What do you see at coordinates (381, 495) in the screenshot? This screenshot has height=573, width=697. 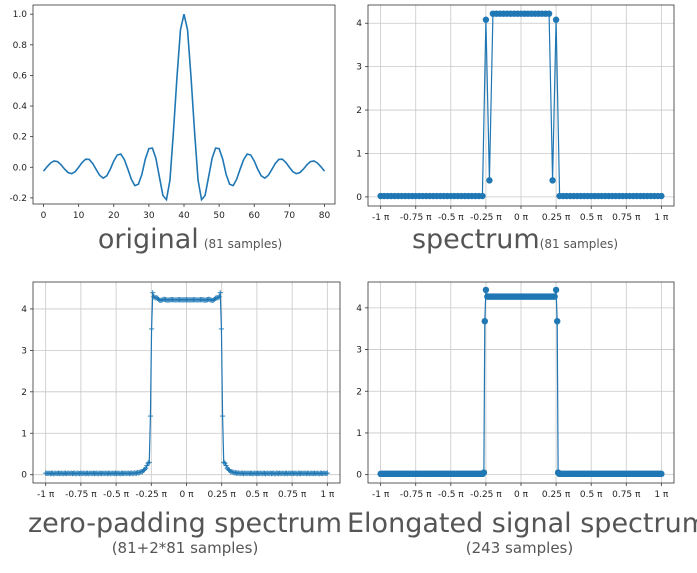 I see `elongated-xtick-label-0: -1 π` at bounding box center [381, 495].